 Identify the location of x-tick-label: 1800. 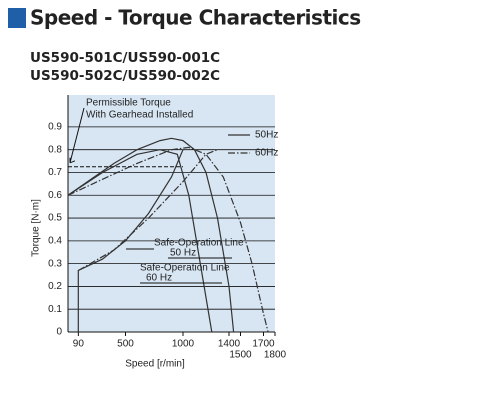
(275, 355).